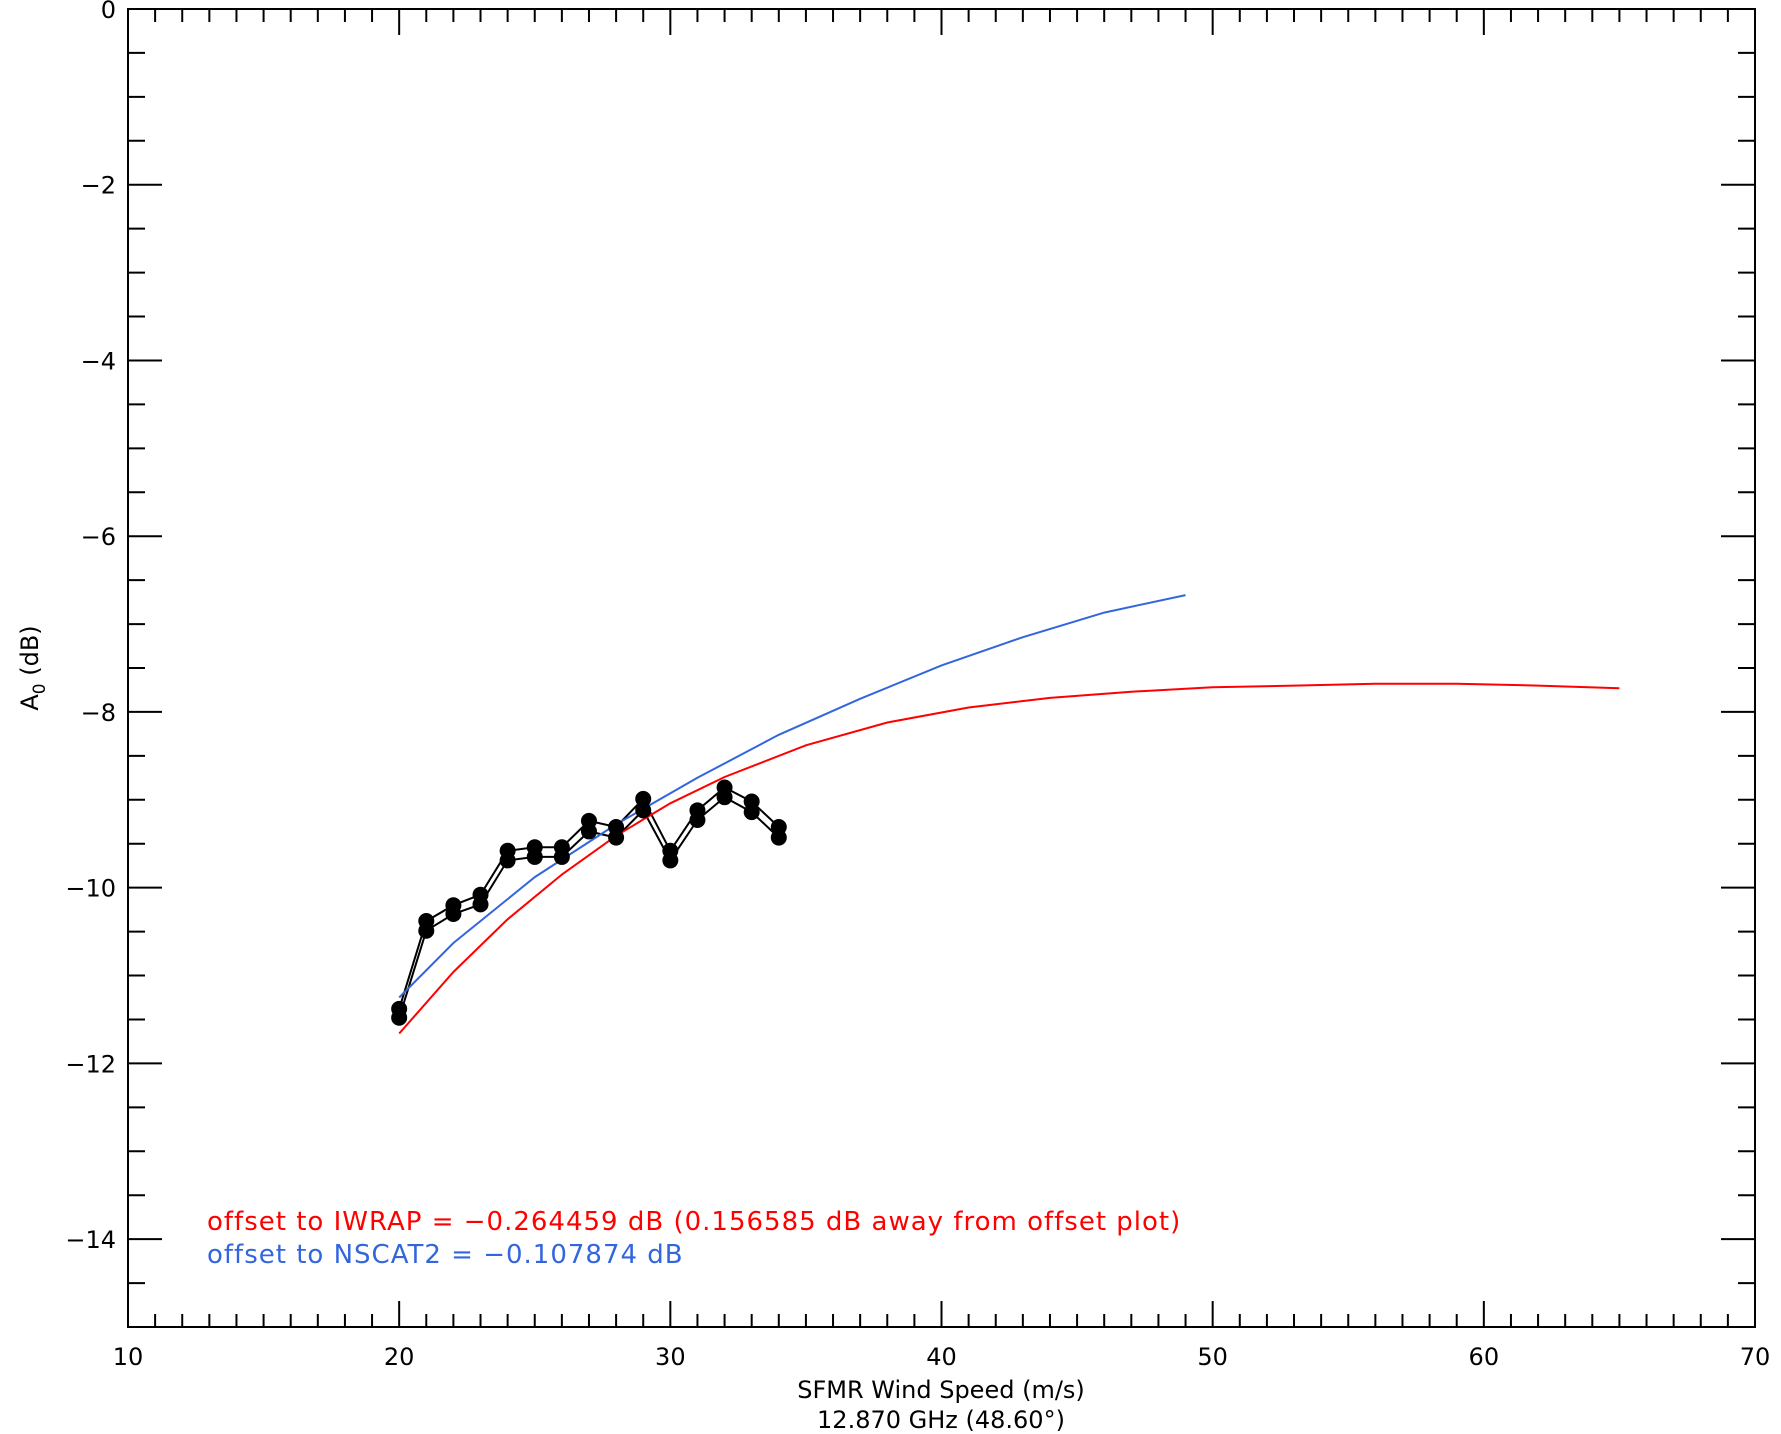  What do you see at coordinates (90, 1064) in the screenshot?
I see `y-tick-label: −12` at bounding box center [90, 1064].